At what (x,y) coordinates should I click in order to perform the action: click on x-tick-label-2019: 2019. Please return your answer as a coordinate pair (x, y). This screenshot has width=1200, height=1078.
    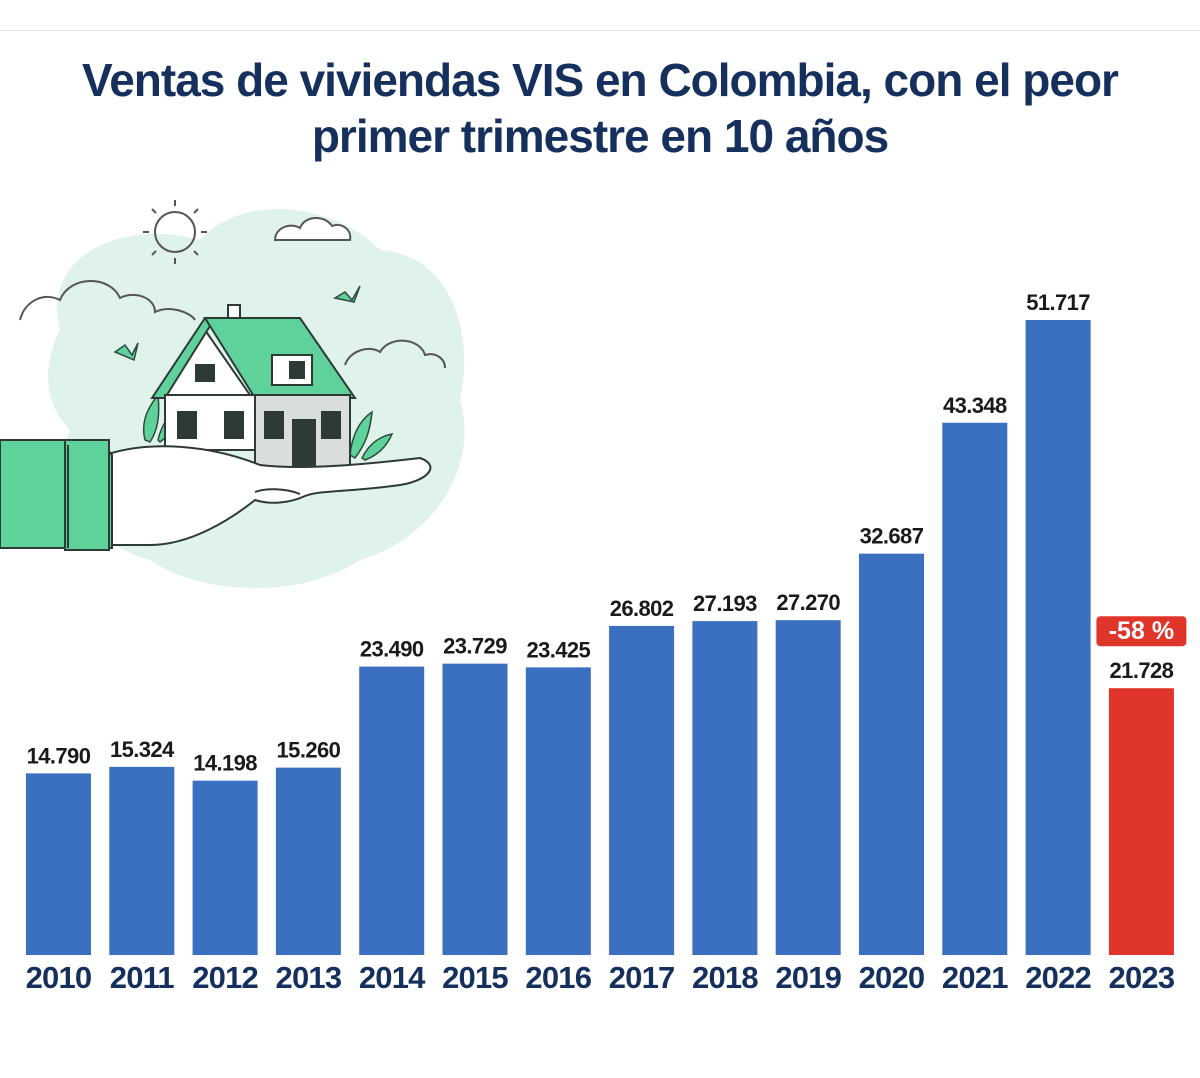
    Looking at the image, I should click on (808, 977).